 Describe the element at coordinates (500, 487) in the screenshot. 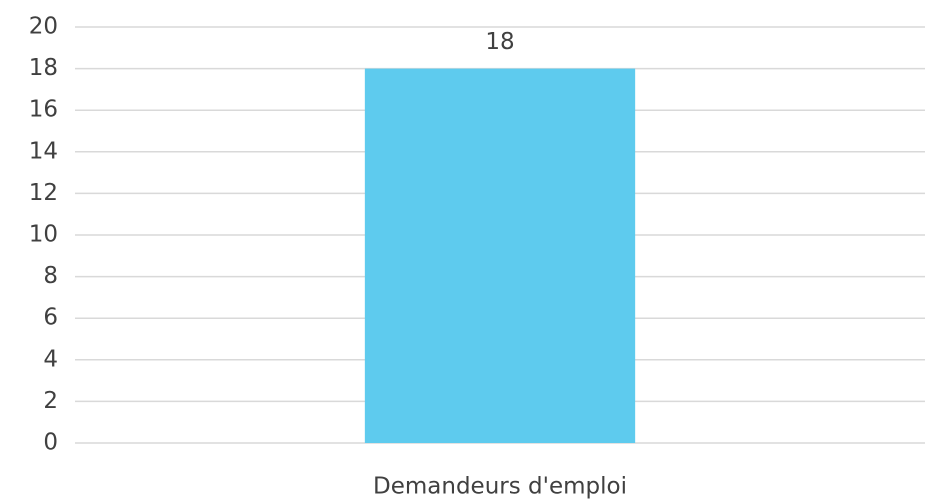

I see `x-tick-label: Demandeurs d'emploi` at that location.